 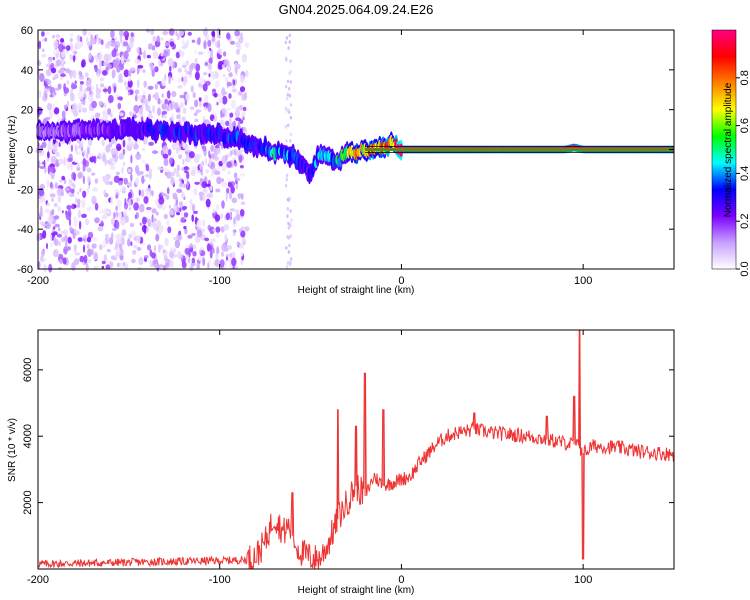 What do you see at coordinates (437, 445) in the screenshot?
I see `snr-spikes` at bounding box center [437, 445].